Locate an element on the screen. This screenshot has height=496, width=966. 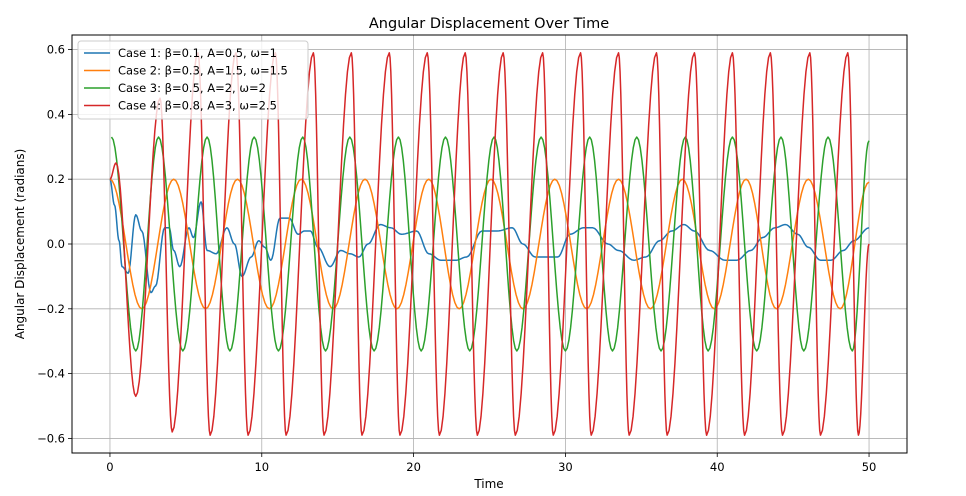
x-tick-label: 10 is located at coordinates (261, 467).